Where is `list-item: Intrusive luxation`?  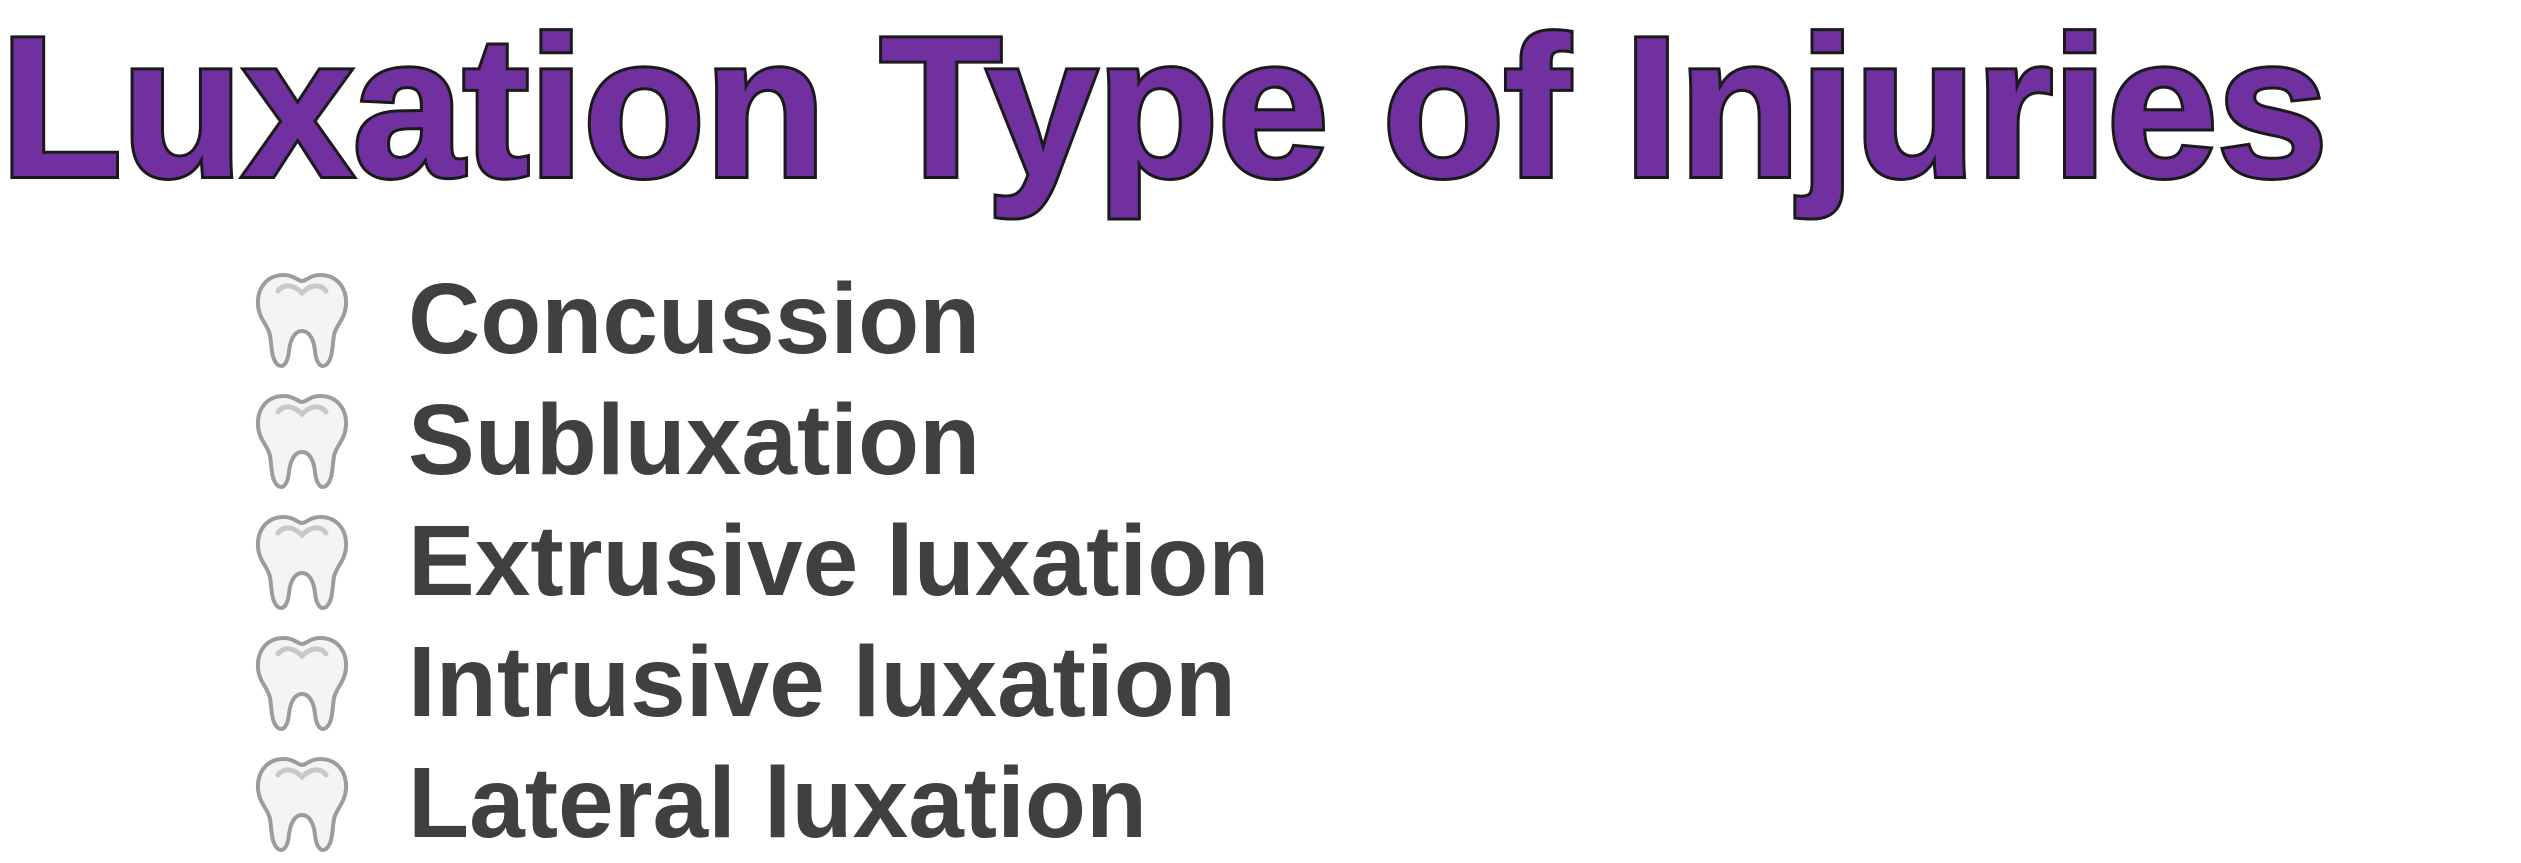 list-item: Intrusive luxation is located at coordinates (761, 681).